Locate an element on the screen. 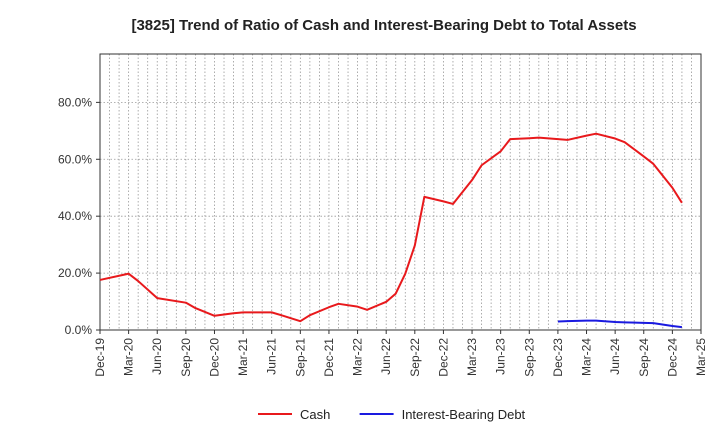  x-tick-label: Dec-23 is located at coordinates (558, 357).